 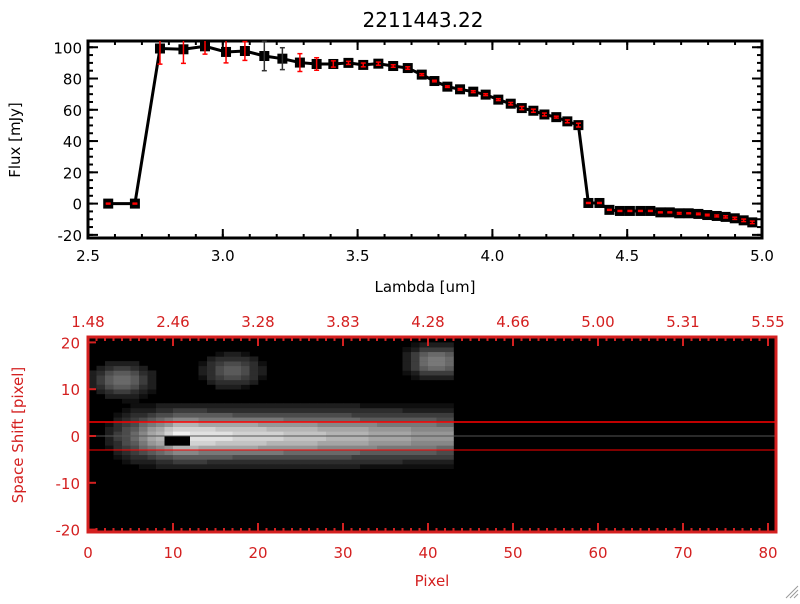 I want to click on y-tick-label: 100, so click(x=67, y=48).